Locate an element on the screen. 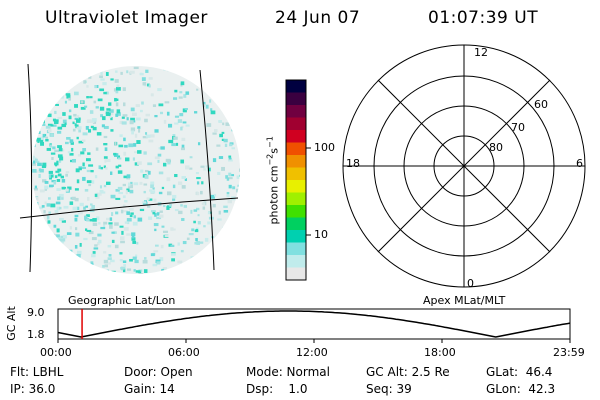 This screenshot has width=600, height=400. observation-time: 01:07:39 UT is located at coordinates (483, 18).